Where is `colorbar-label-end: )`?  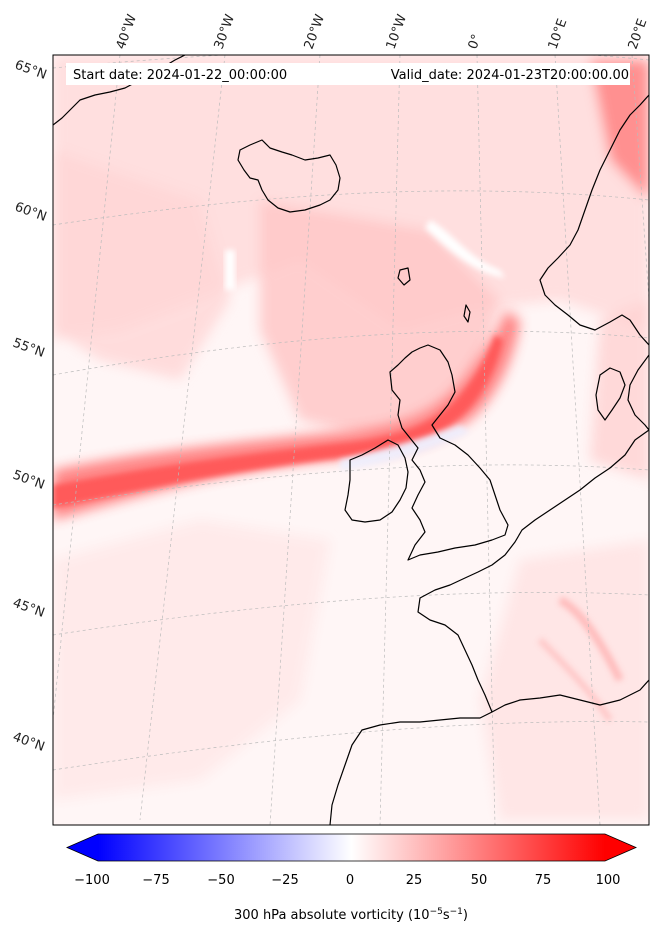 colorbar-label-end: ) is located at coordinates (465, 915).